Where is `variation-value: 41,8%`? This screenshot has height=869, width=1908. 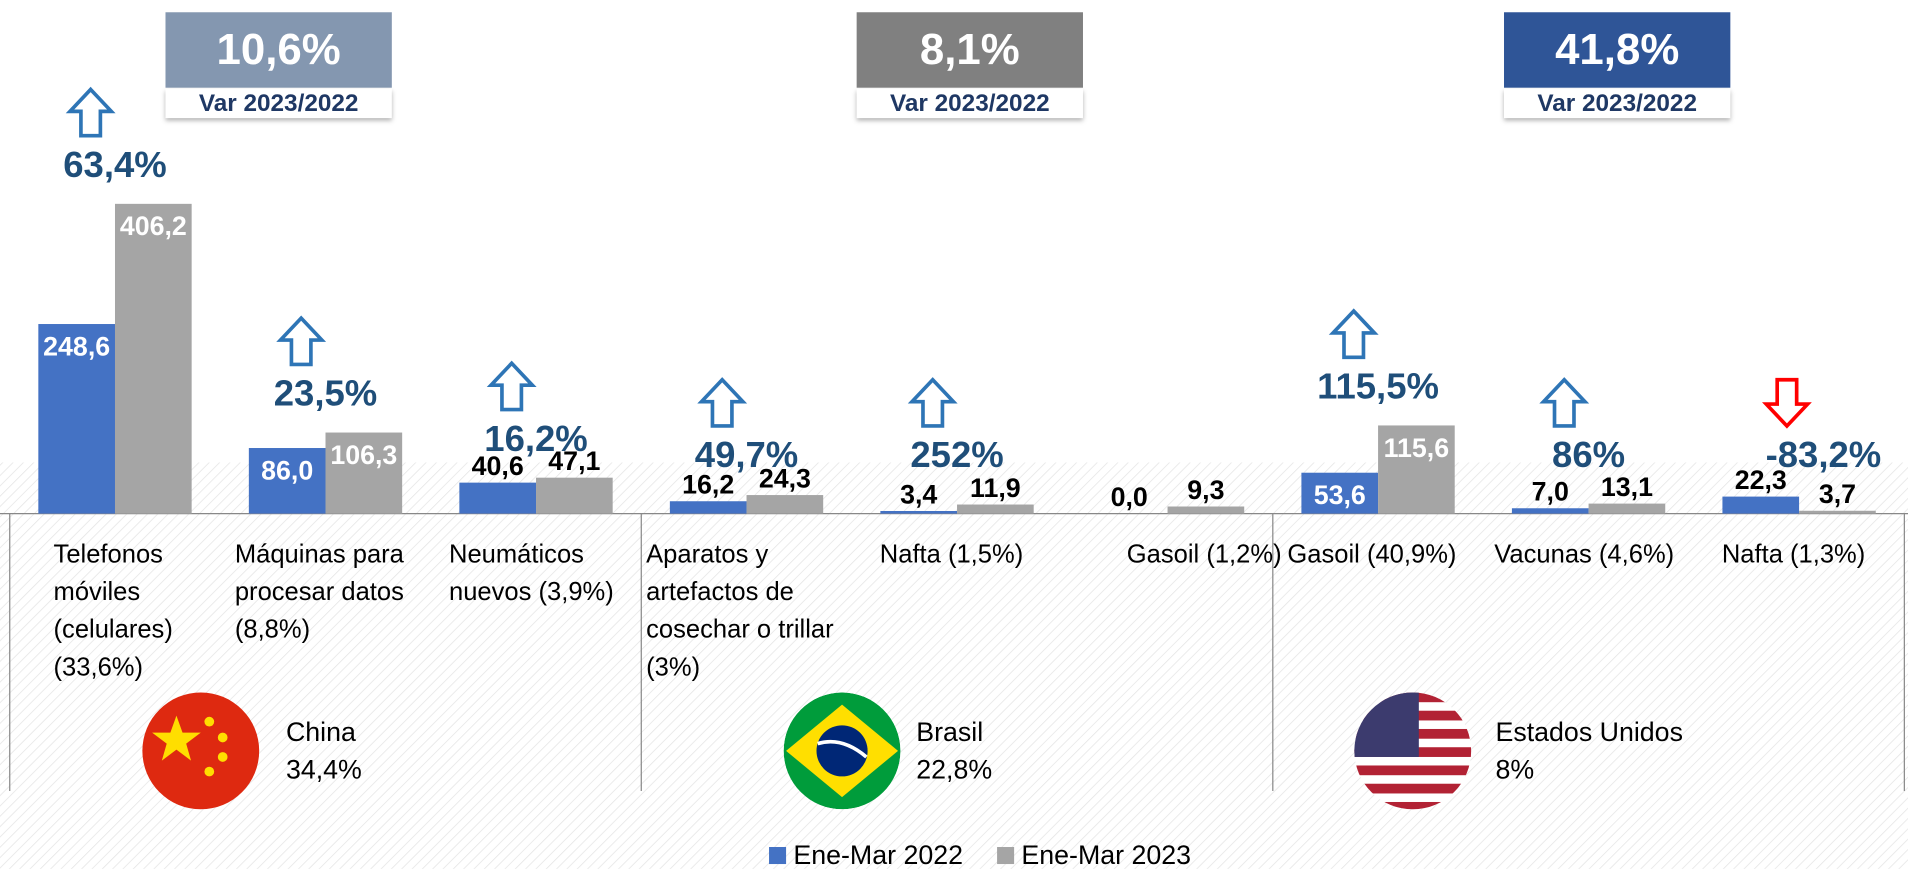
variation-value: 41,8% is located at coordinates (1617, 49).